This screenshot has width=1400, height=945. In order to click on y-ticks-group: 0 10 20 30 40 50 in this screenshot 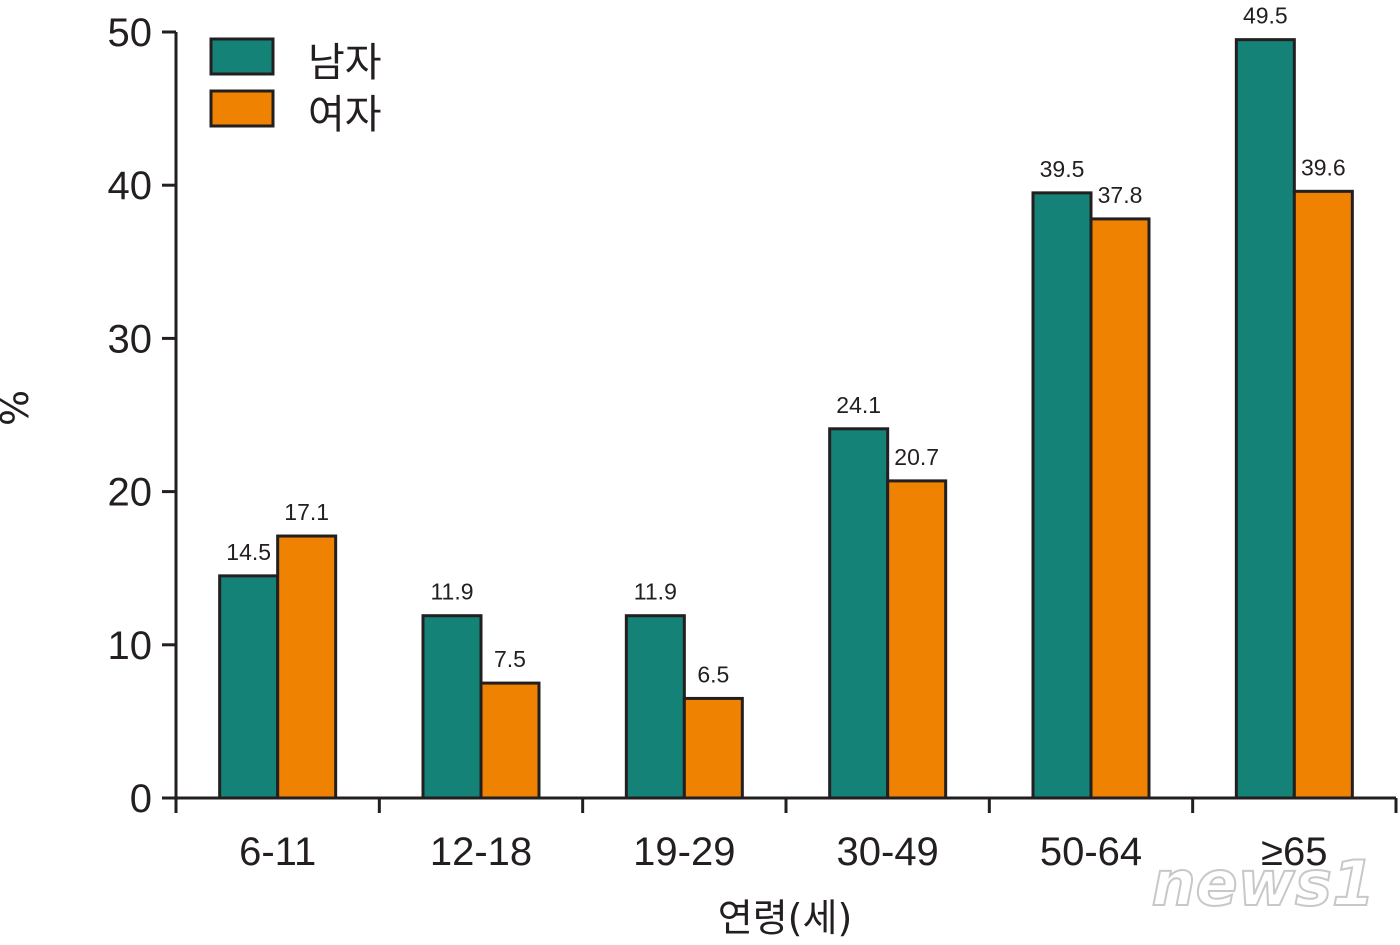, I will do `click(142, 416)`.